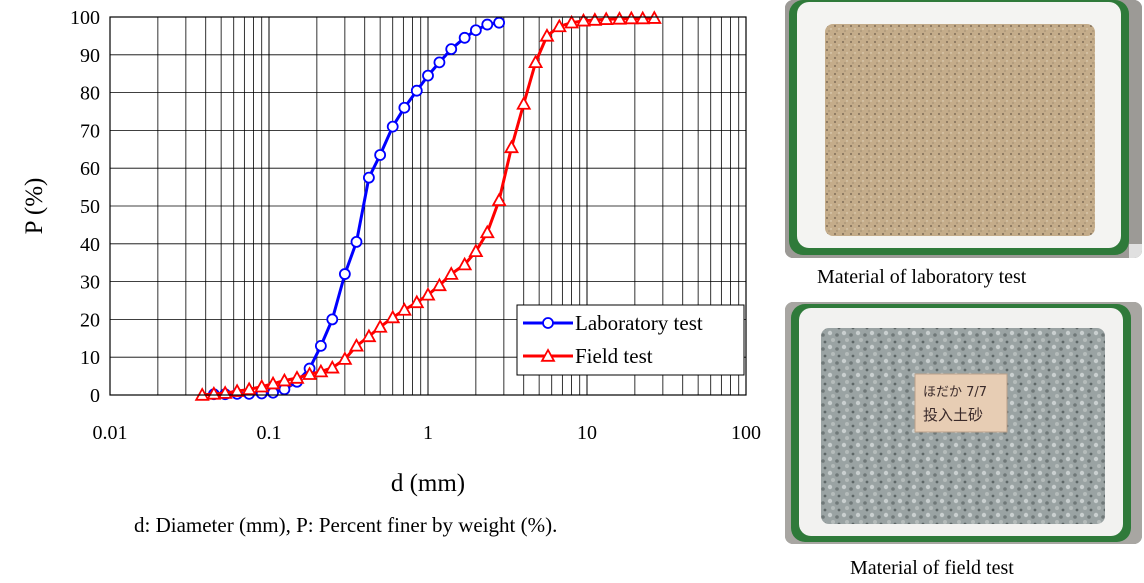 This screenshot has width=1144, height=583. Describe the element at coordinates (428, 483) in the screenshot. I see `x-axis-label: d (mm)` at that location.